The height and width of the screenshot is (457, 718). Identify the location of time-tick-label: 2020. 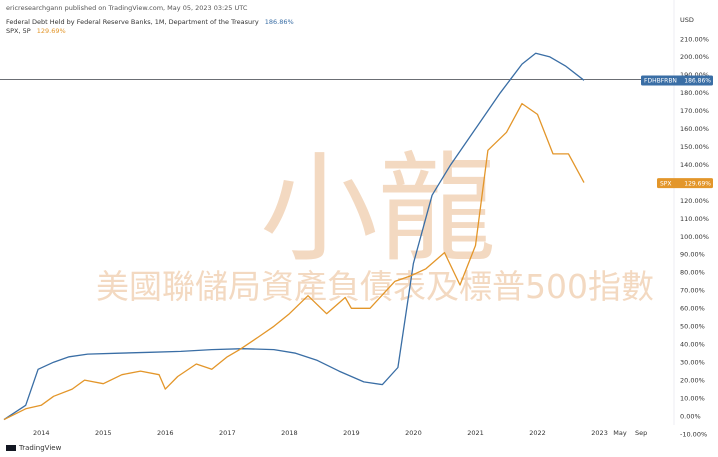
(413, 433).